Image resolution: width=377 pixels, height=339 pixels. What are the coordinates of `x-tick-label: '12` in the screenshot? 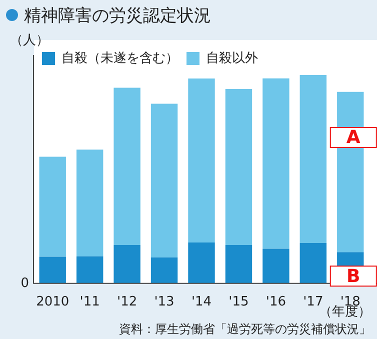 It's located at (127, 302).